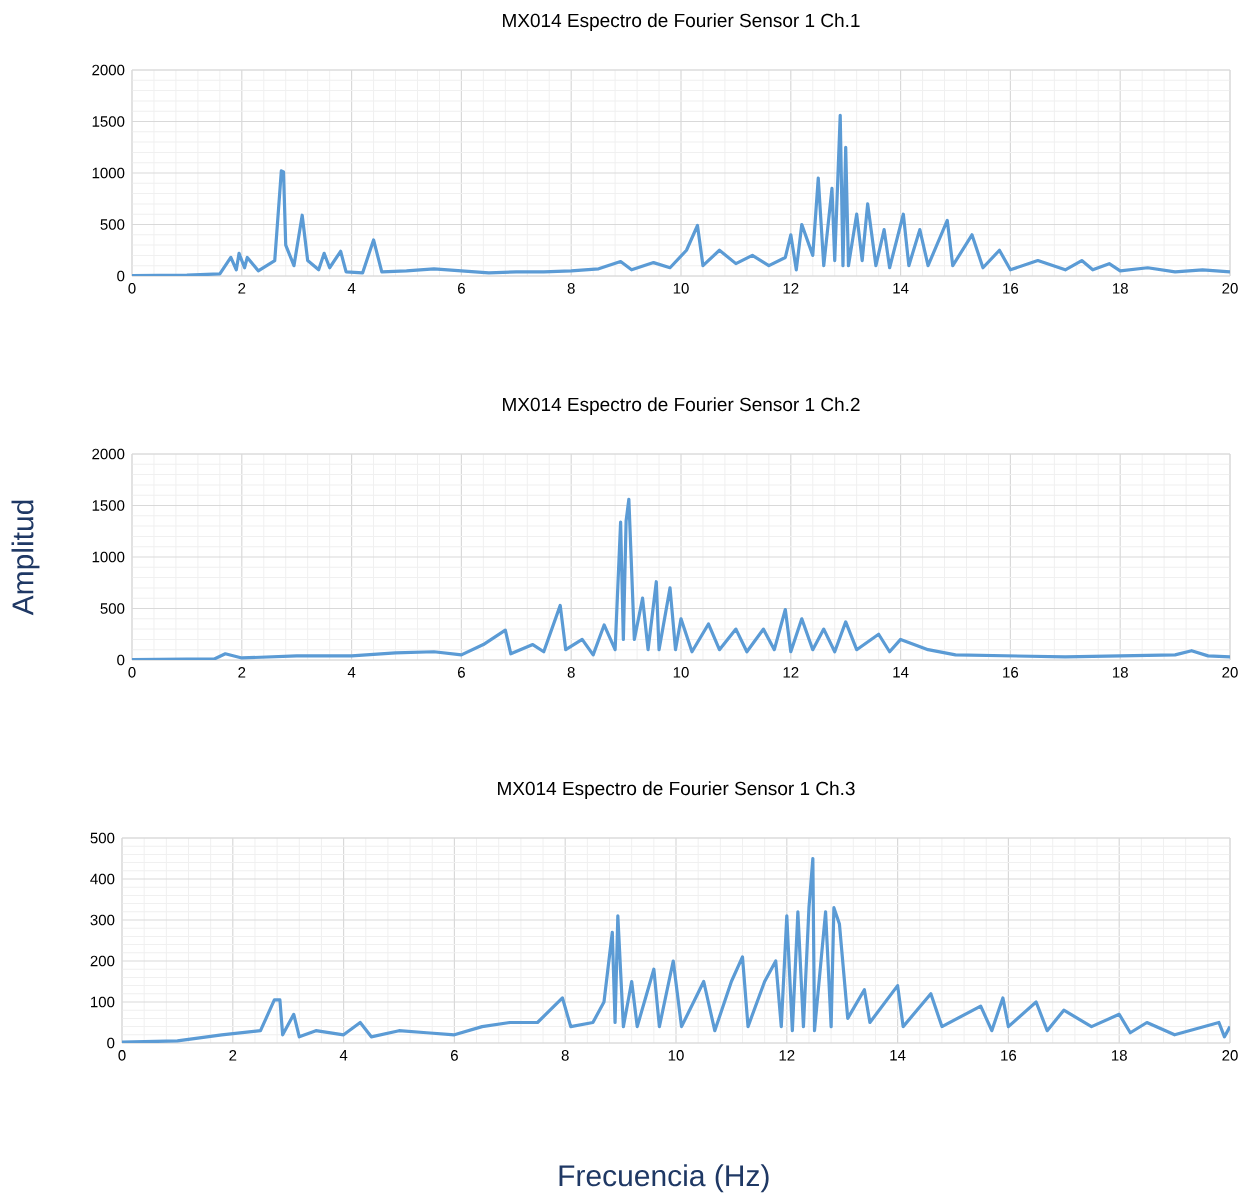 This screenshot has width=1244, height=1196. I want to click on y-tick-label: 300, so click(102, 920).